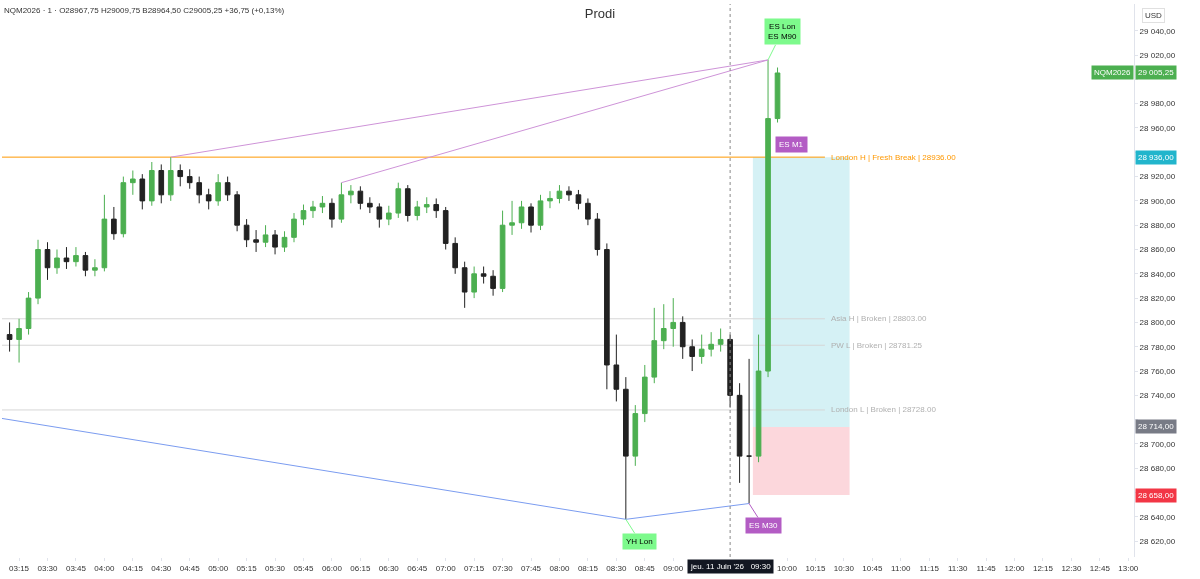 Image resolution: width=1200 pixels, height=579 pixels. I want to click on y-axis-title: USD, so click(1154, 15).